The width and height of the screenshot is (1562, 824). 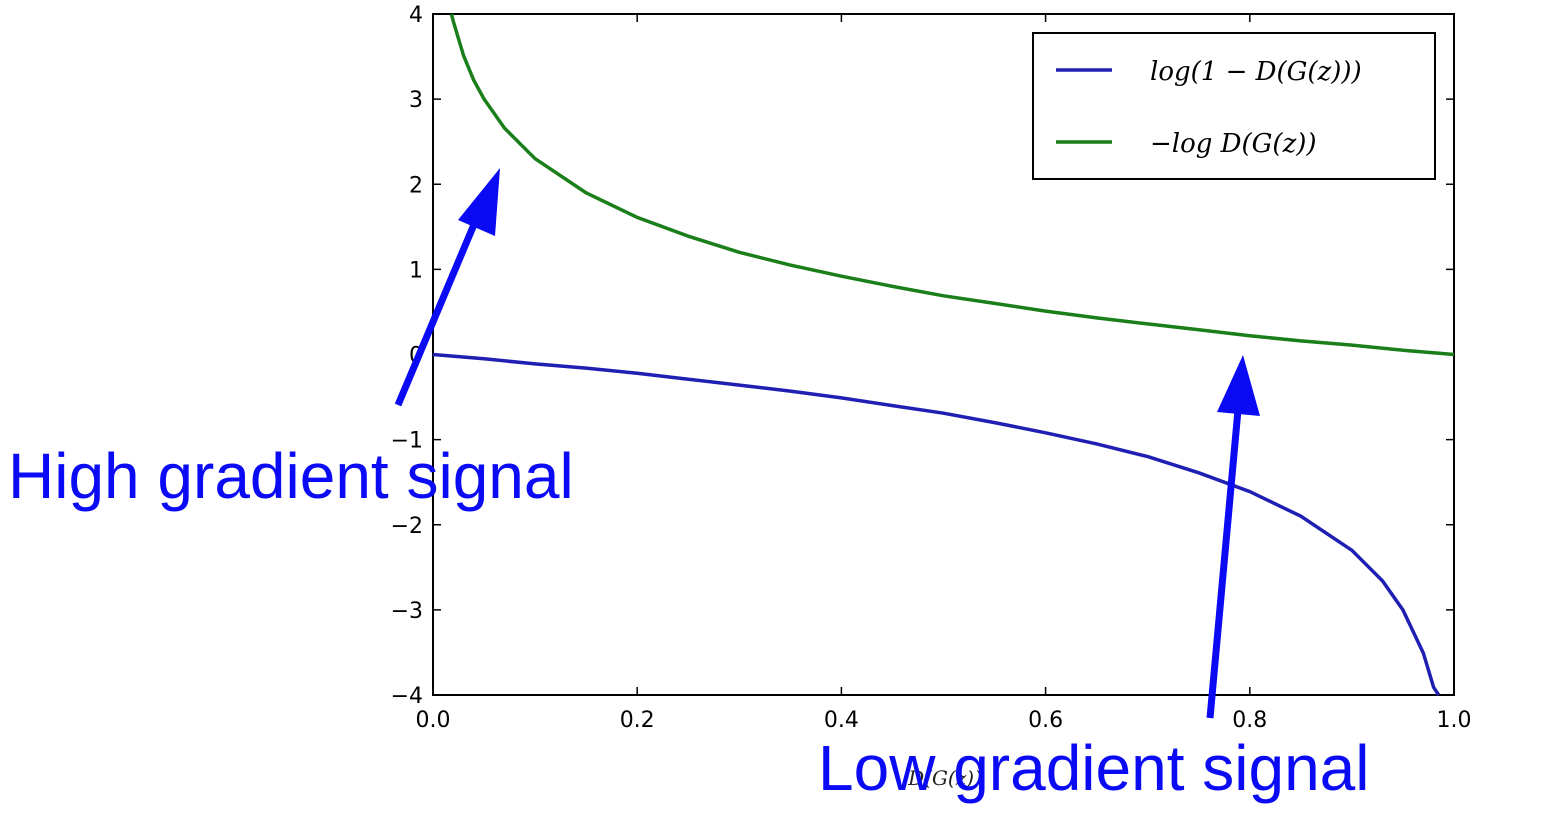 I want to click on legend-box, so click(x=1234, y=106).